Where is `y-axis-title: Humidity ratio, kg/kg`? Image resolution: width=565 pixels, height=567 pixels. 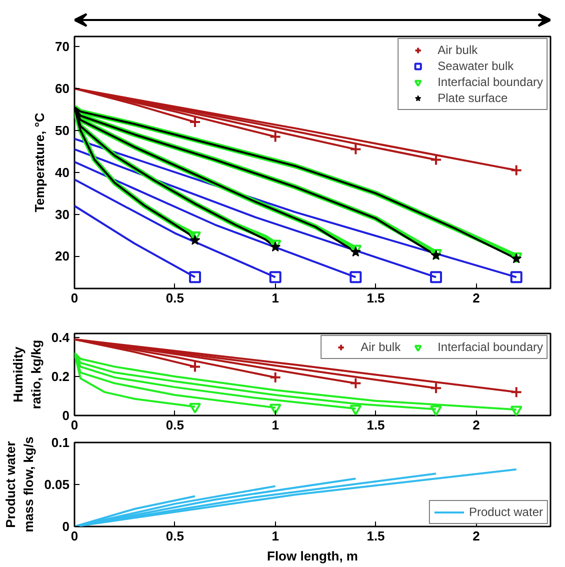 y-axis-title: Humidity ratio, kg/kg is located at coordinates (27, 375).